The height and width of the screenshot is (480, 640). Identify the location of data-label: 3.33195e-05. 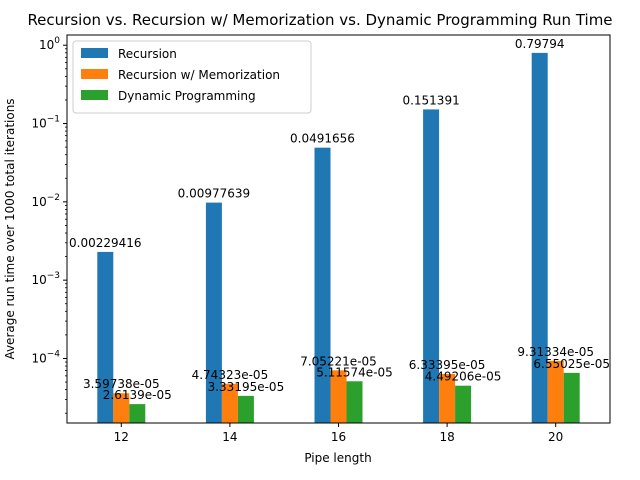
(246, 387).